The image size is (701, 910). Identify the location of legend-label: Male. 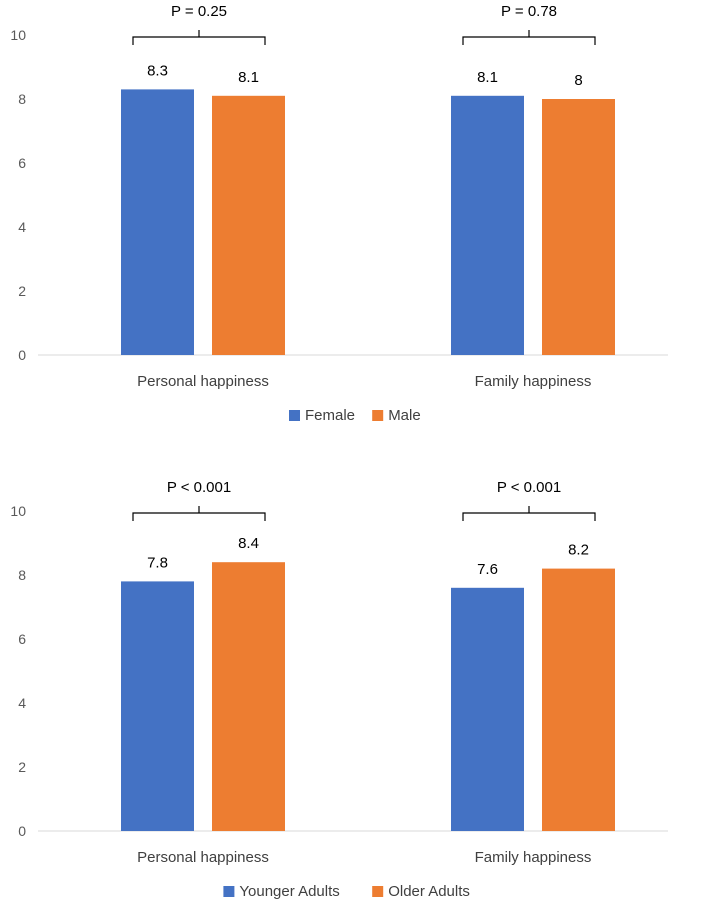
(404, 415).